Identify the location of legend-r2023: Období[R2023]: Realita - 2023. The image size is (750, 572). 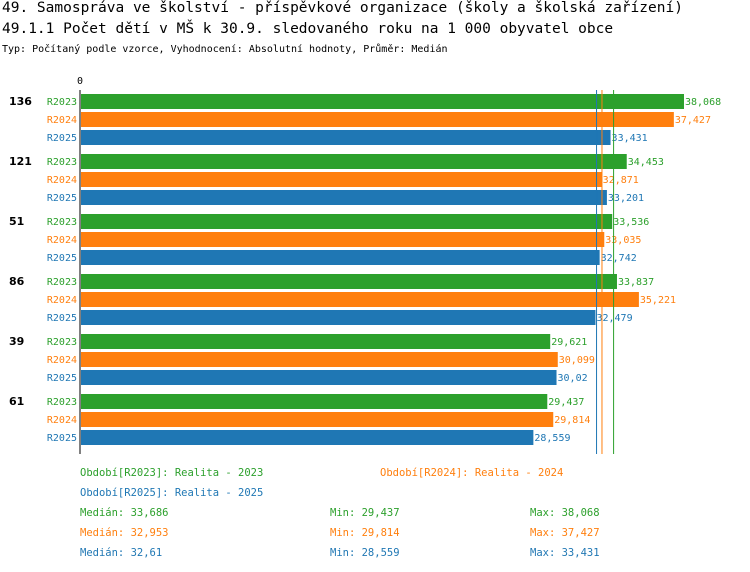
(172, 473).